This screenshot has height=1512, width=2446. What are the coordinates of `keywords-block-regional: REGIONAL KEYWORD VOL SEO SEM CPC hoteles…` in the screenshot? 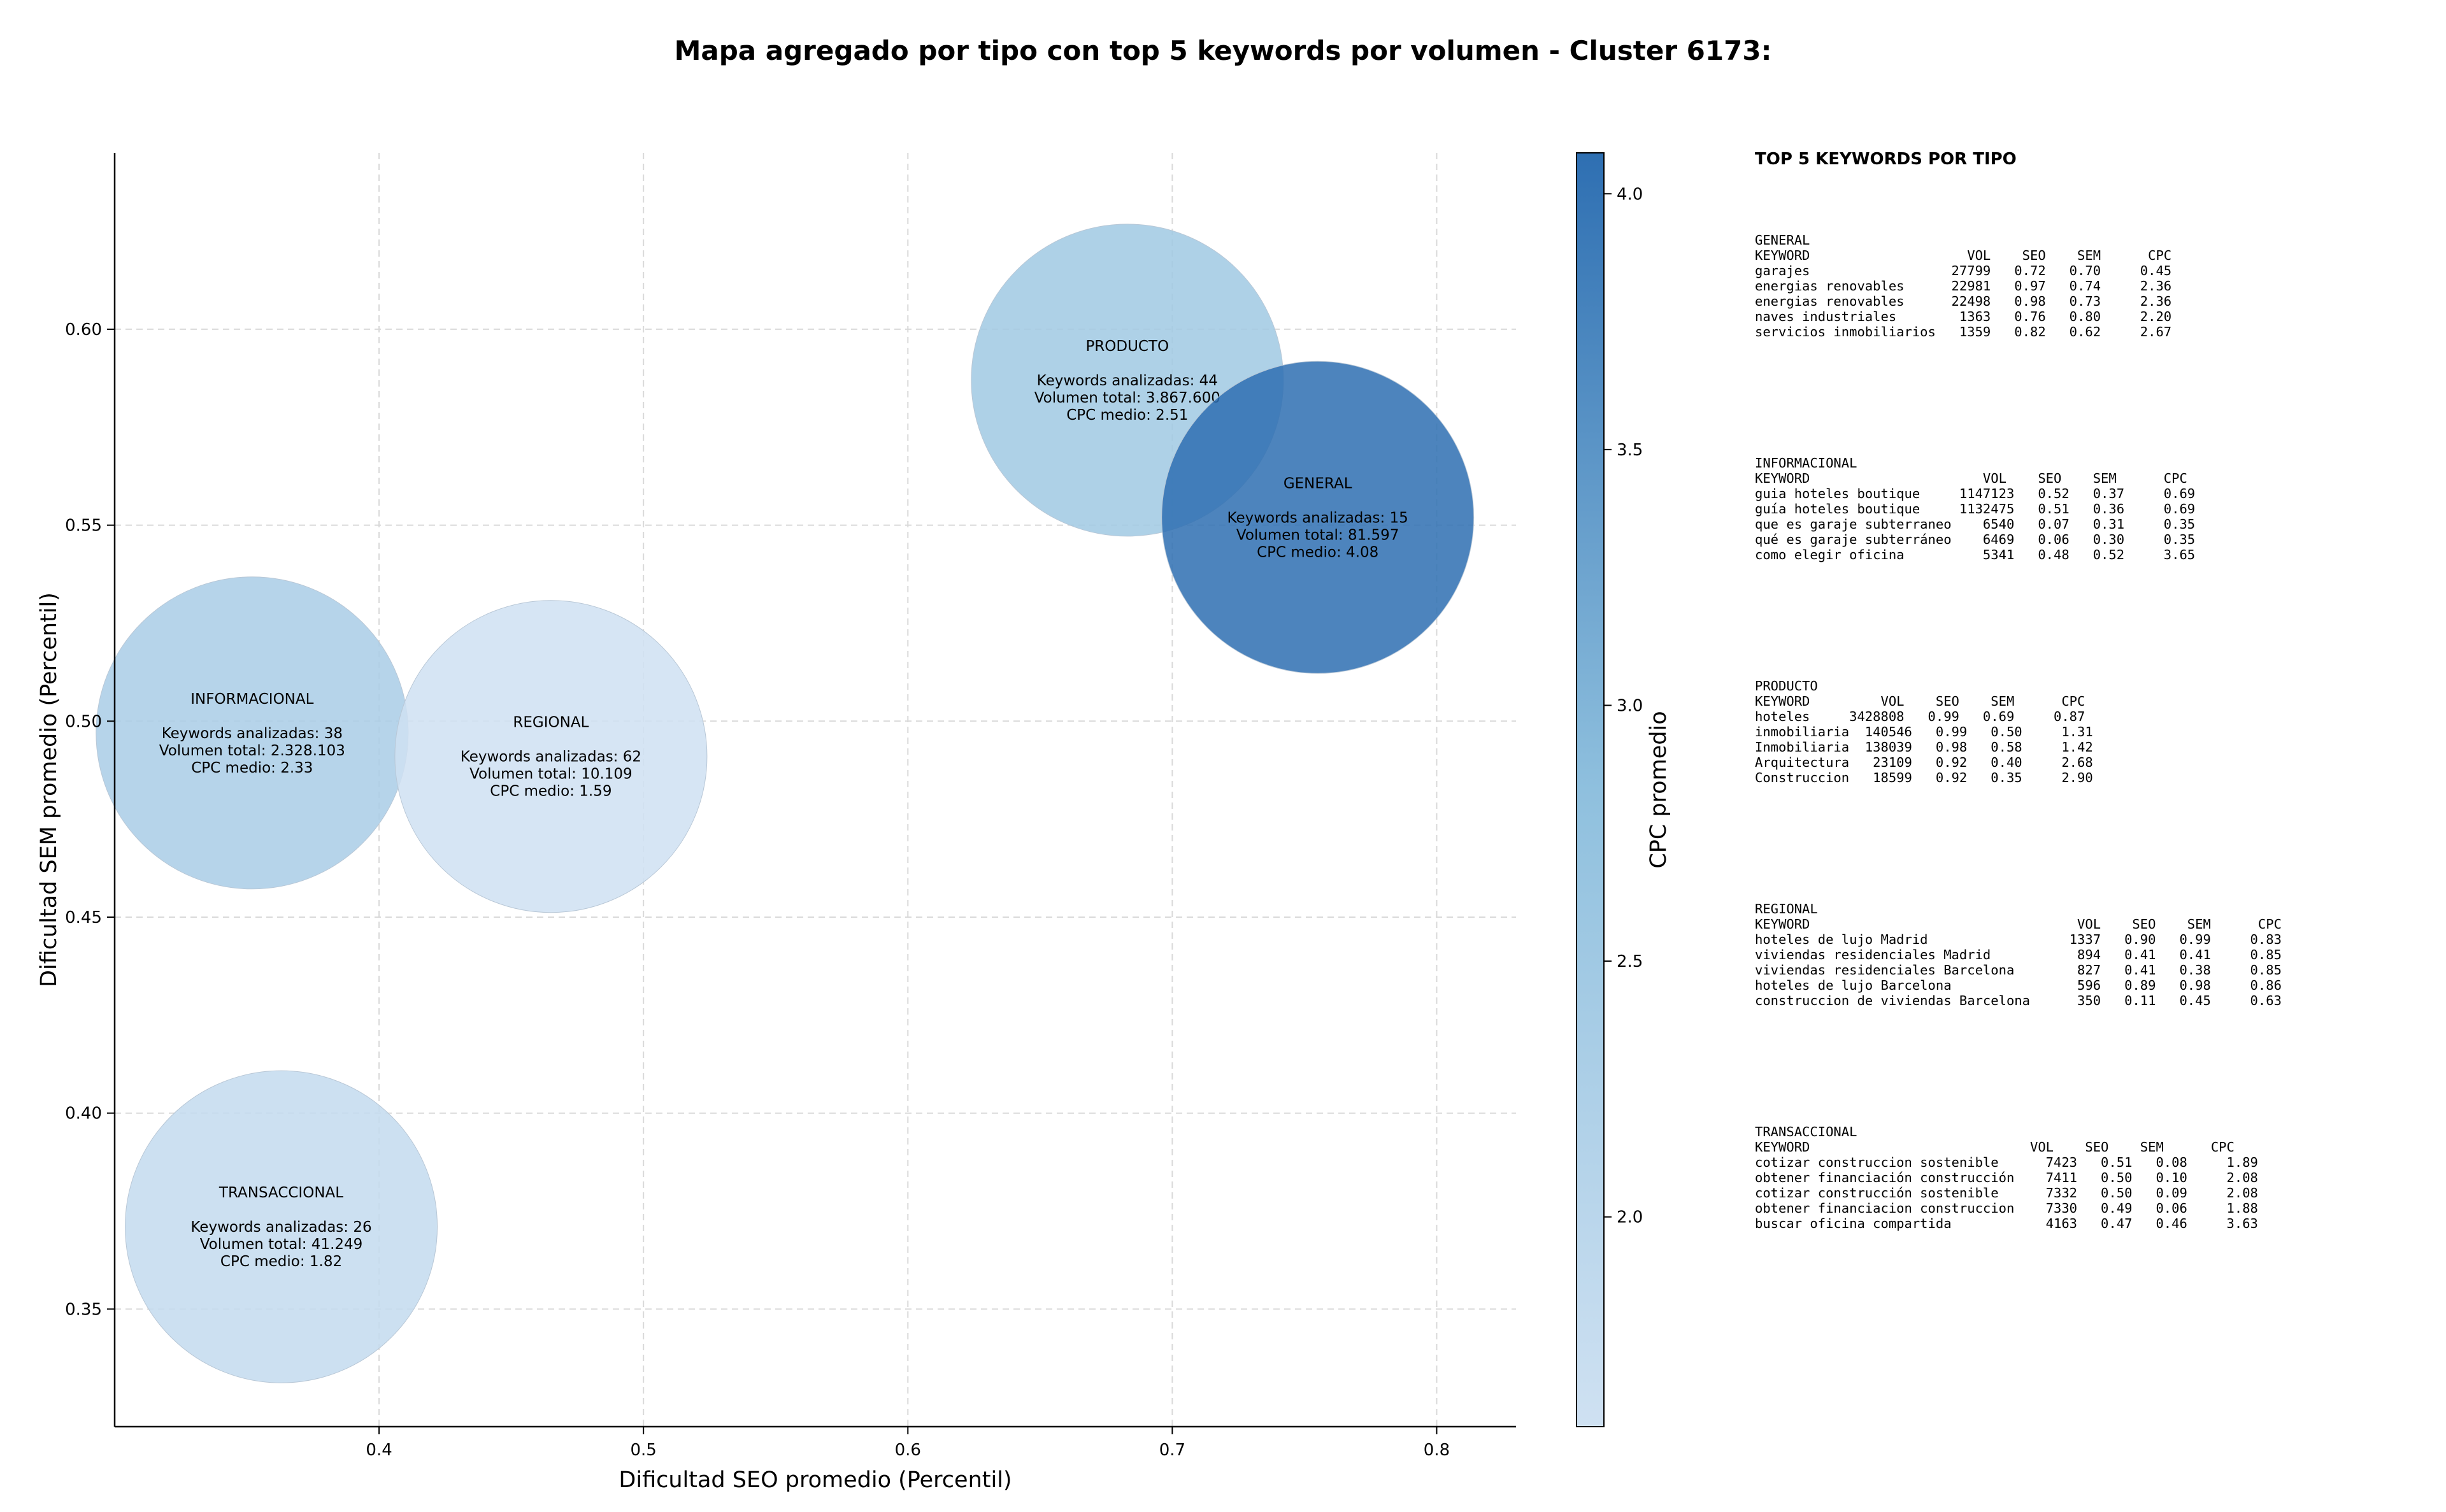 It's located at (2019, 954).